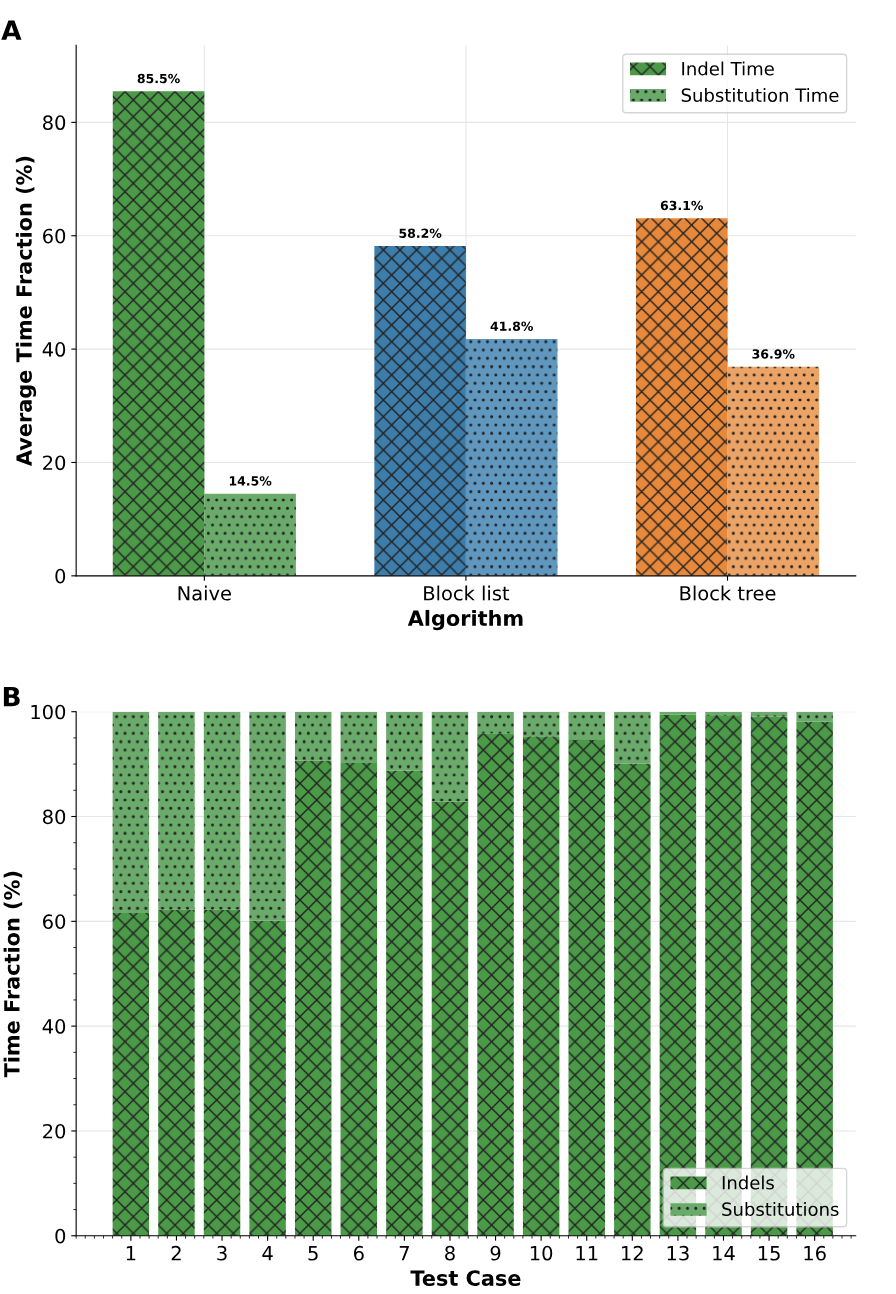 The width and height of the screenshot is (896, 1294). Describe the element at coordinates (404, 1253) in the screenshot. I see `x-tick-label: 7` at that location.